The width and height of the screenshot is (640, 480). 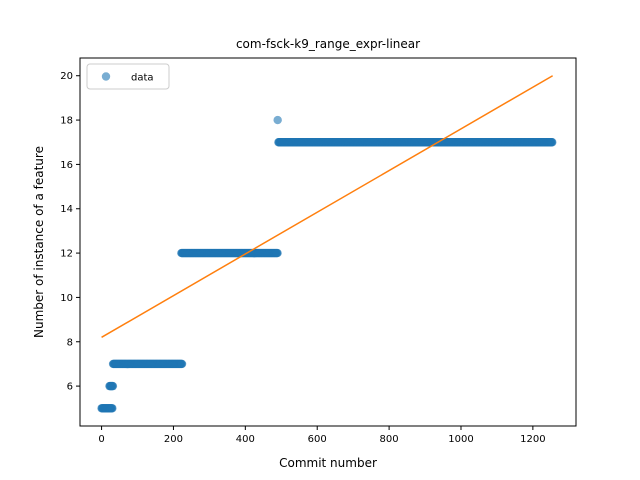 I want to click on x-tick-label: 800, so click(x=389, y=439).